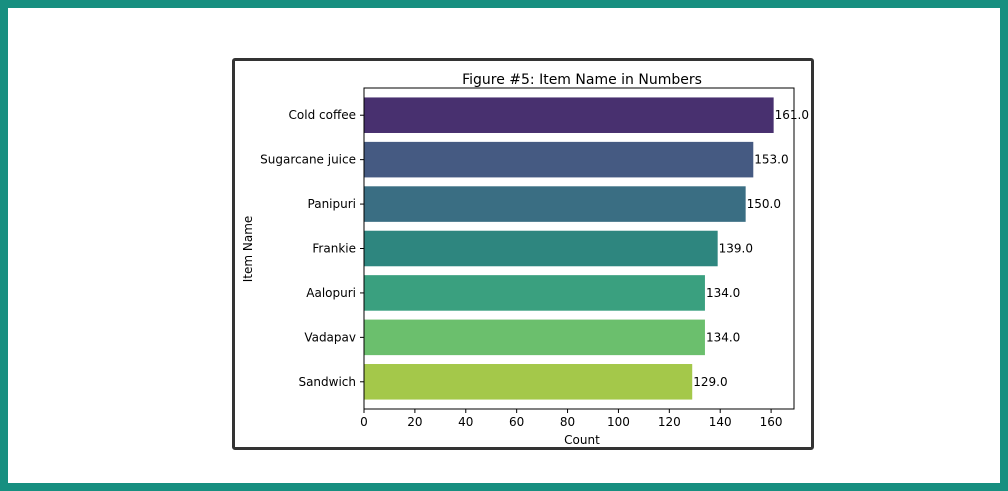 The image size is (1008, 491). I want to click on y-tick-label: Cold coffee, so click(322, 115).